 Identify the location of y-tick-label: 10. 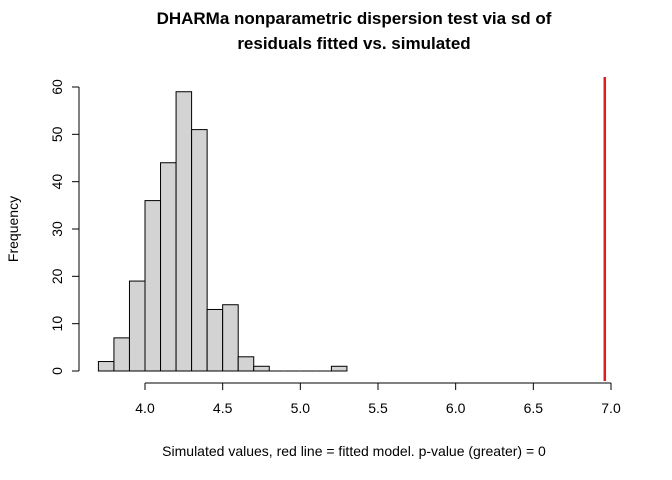
(57, 324).